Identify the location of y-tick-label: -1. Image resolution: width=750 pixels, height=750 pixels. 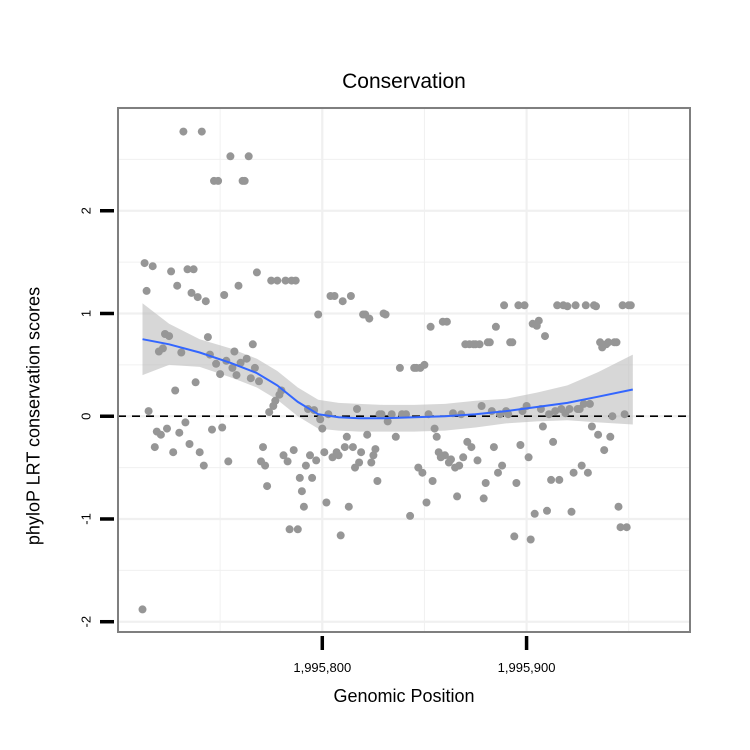
(86, 519).